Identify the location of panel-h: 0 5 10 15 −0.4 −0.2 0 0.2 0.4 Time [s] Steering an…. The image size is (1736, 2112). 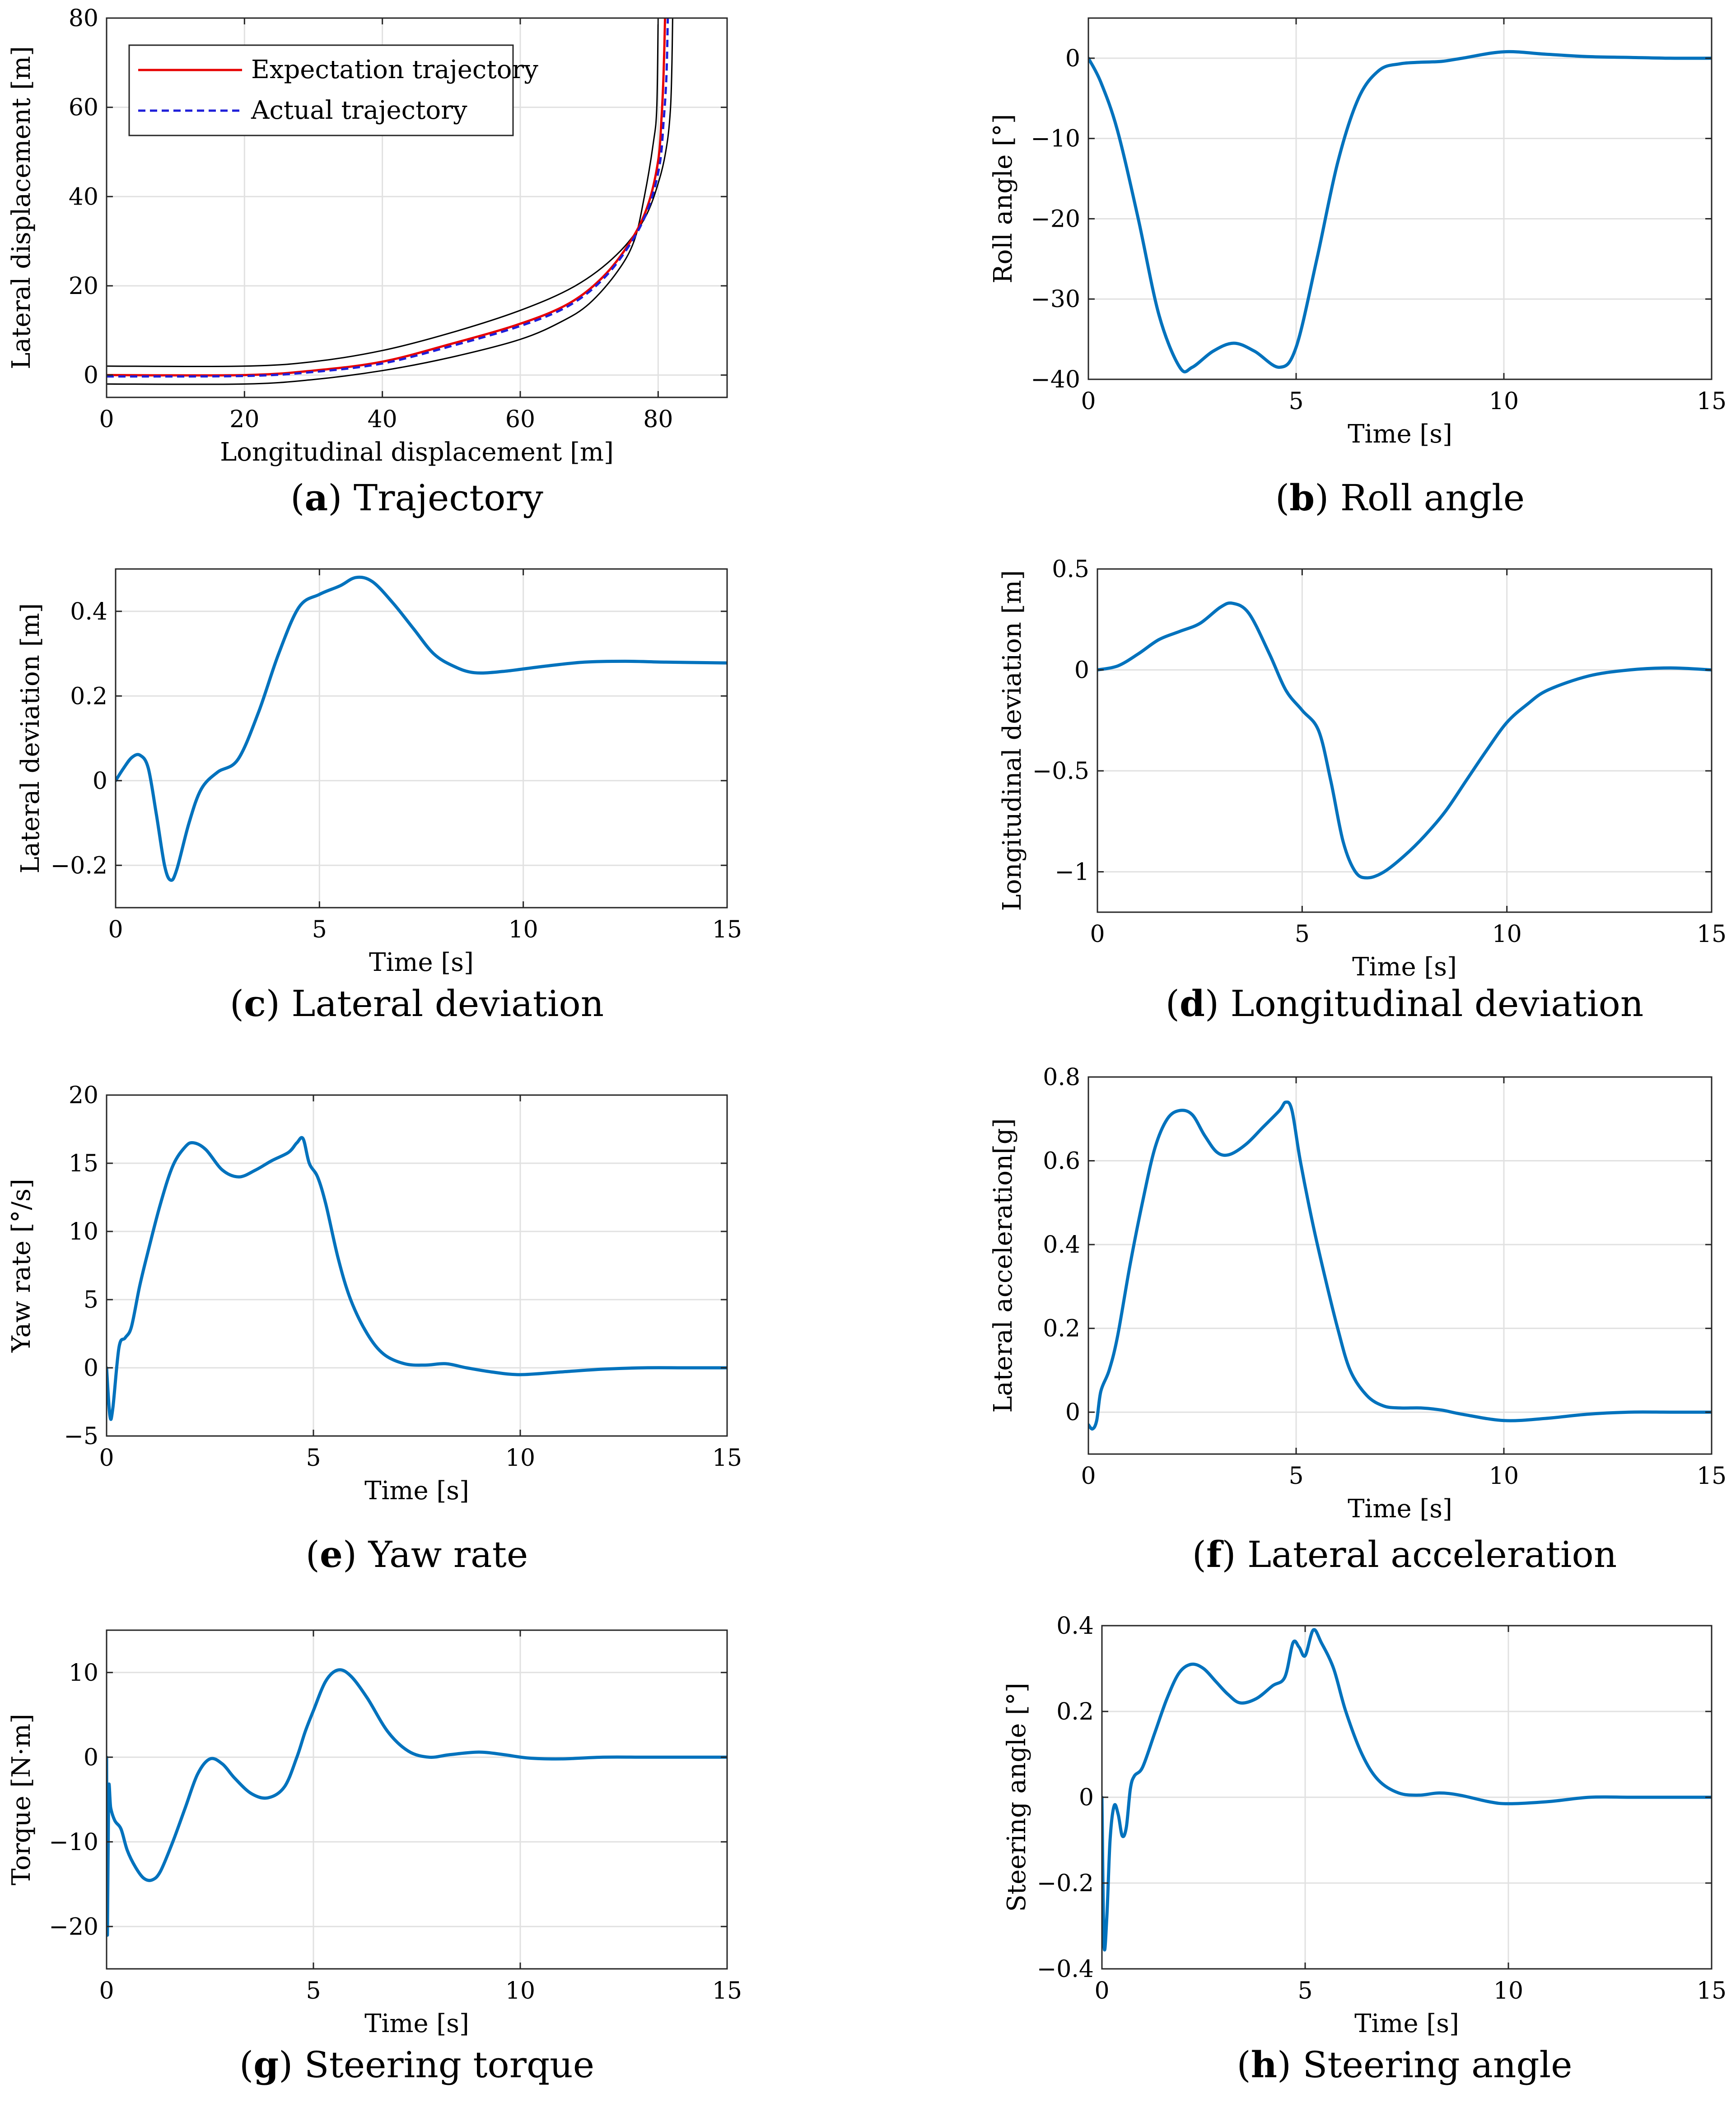
(1364, 1849).